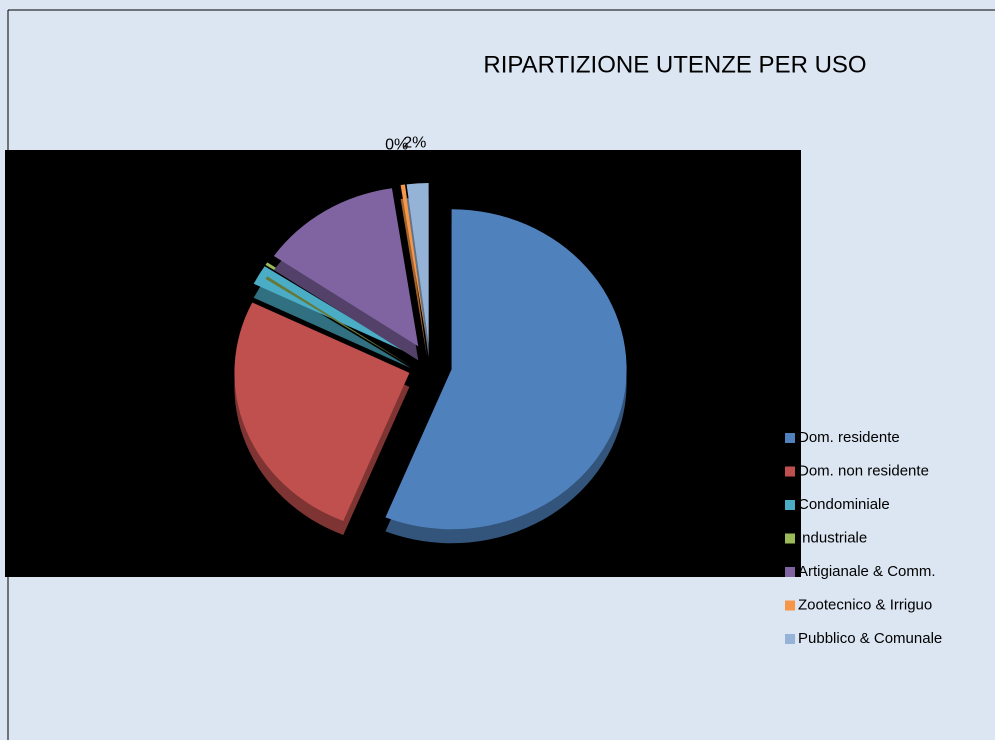 The width and height of the screenshot is (995, 740). I want to click on legend-label: Dom. non residente, so click(863, 470).